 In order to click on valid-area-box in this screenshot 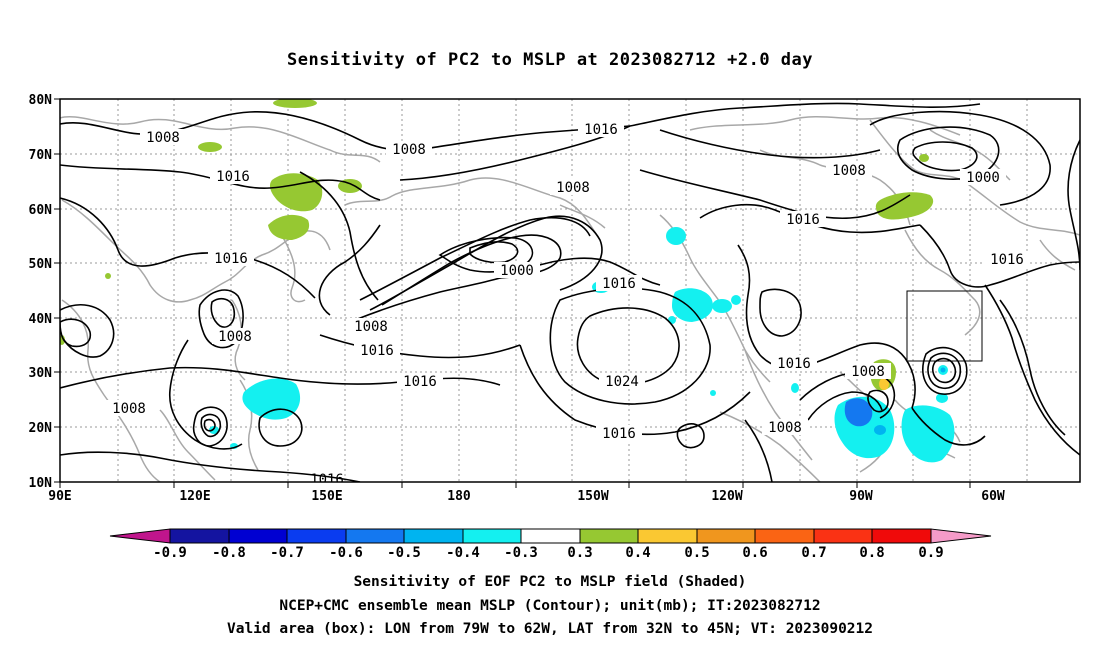, I will do `click(944, 326)`.